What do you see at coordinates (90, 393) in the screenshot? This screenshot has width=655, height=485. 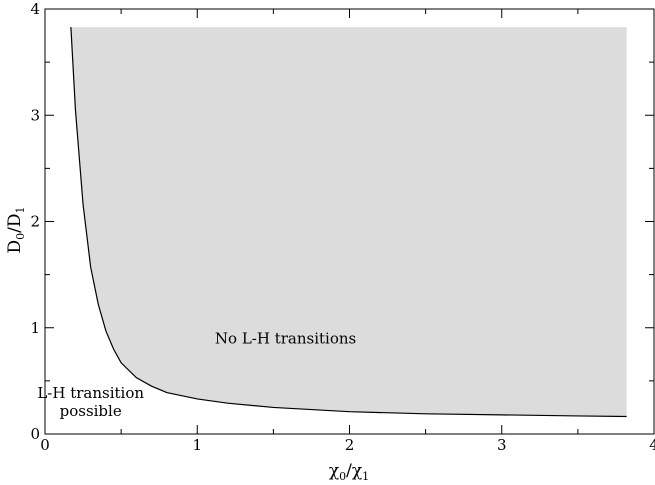 I see `annotation-transition-line1: L-H transition` at bounding box center [90, 393].